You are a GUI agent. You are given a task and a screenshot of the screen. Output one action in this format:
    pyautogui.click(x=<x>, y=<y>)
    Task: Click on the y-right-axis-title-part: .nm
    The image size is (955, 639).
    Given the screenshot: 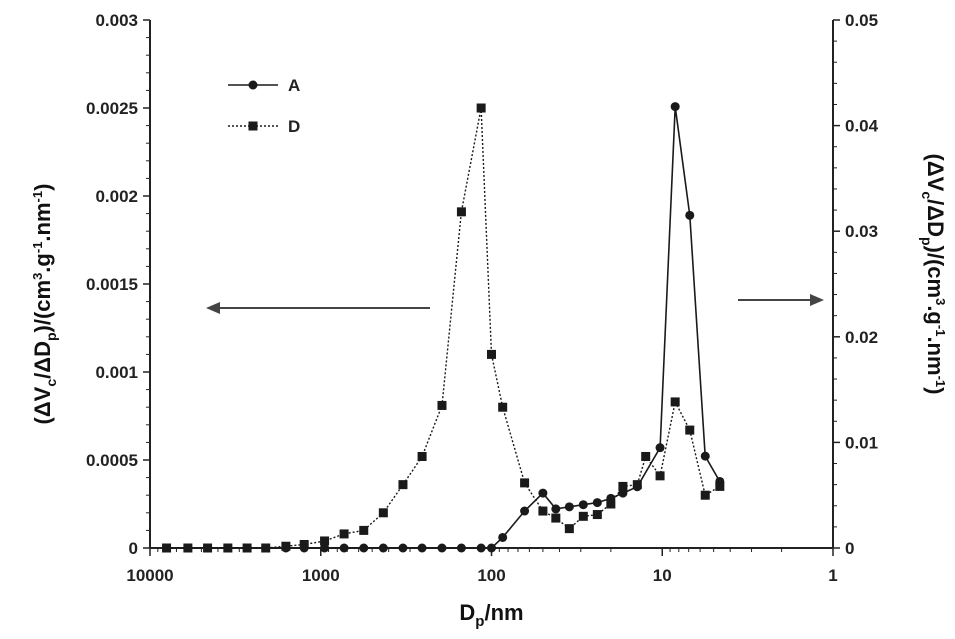 What is the action you would take?
    pyautogui.click(x=935, y=355)
    